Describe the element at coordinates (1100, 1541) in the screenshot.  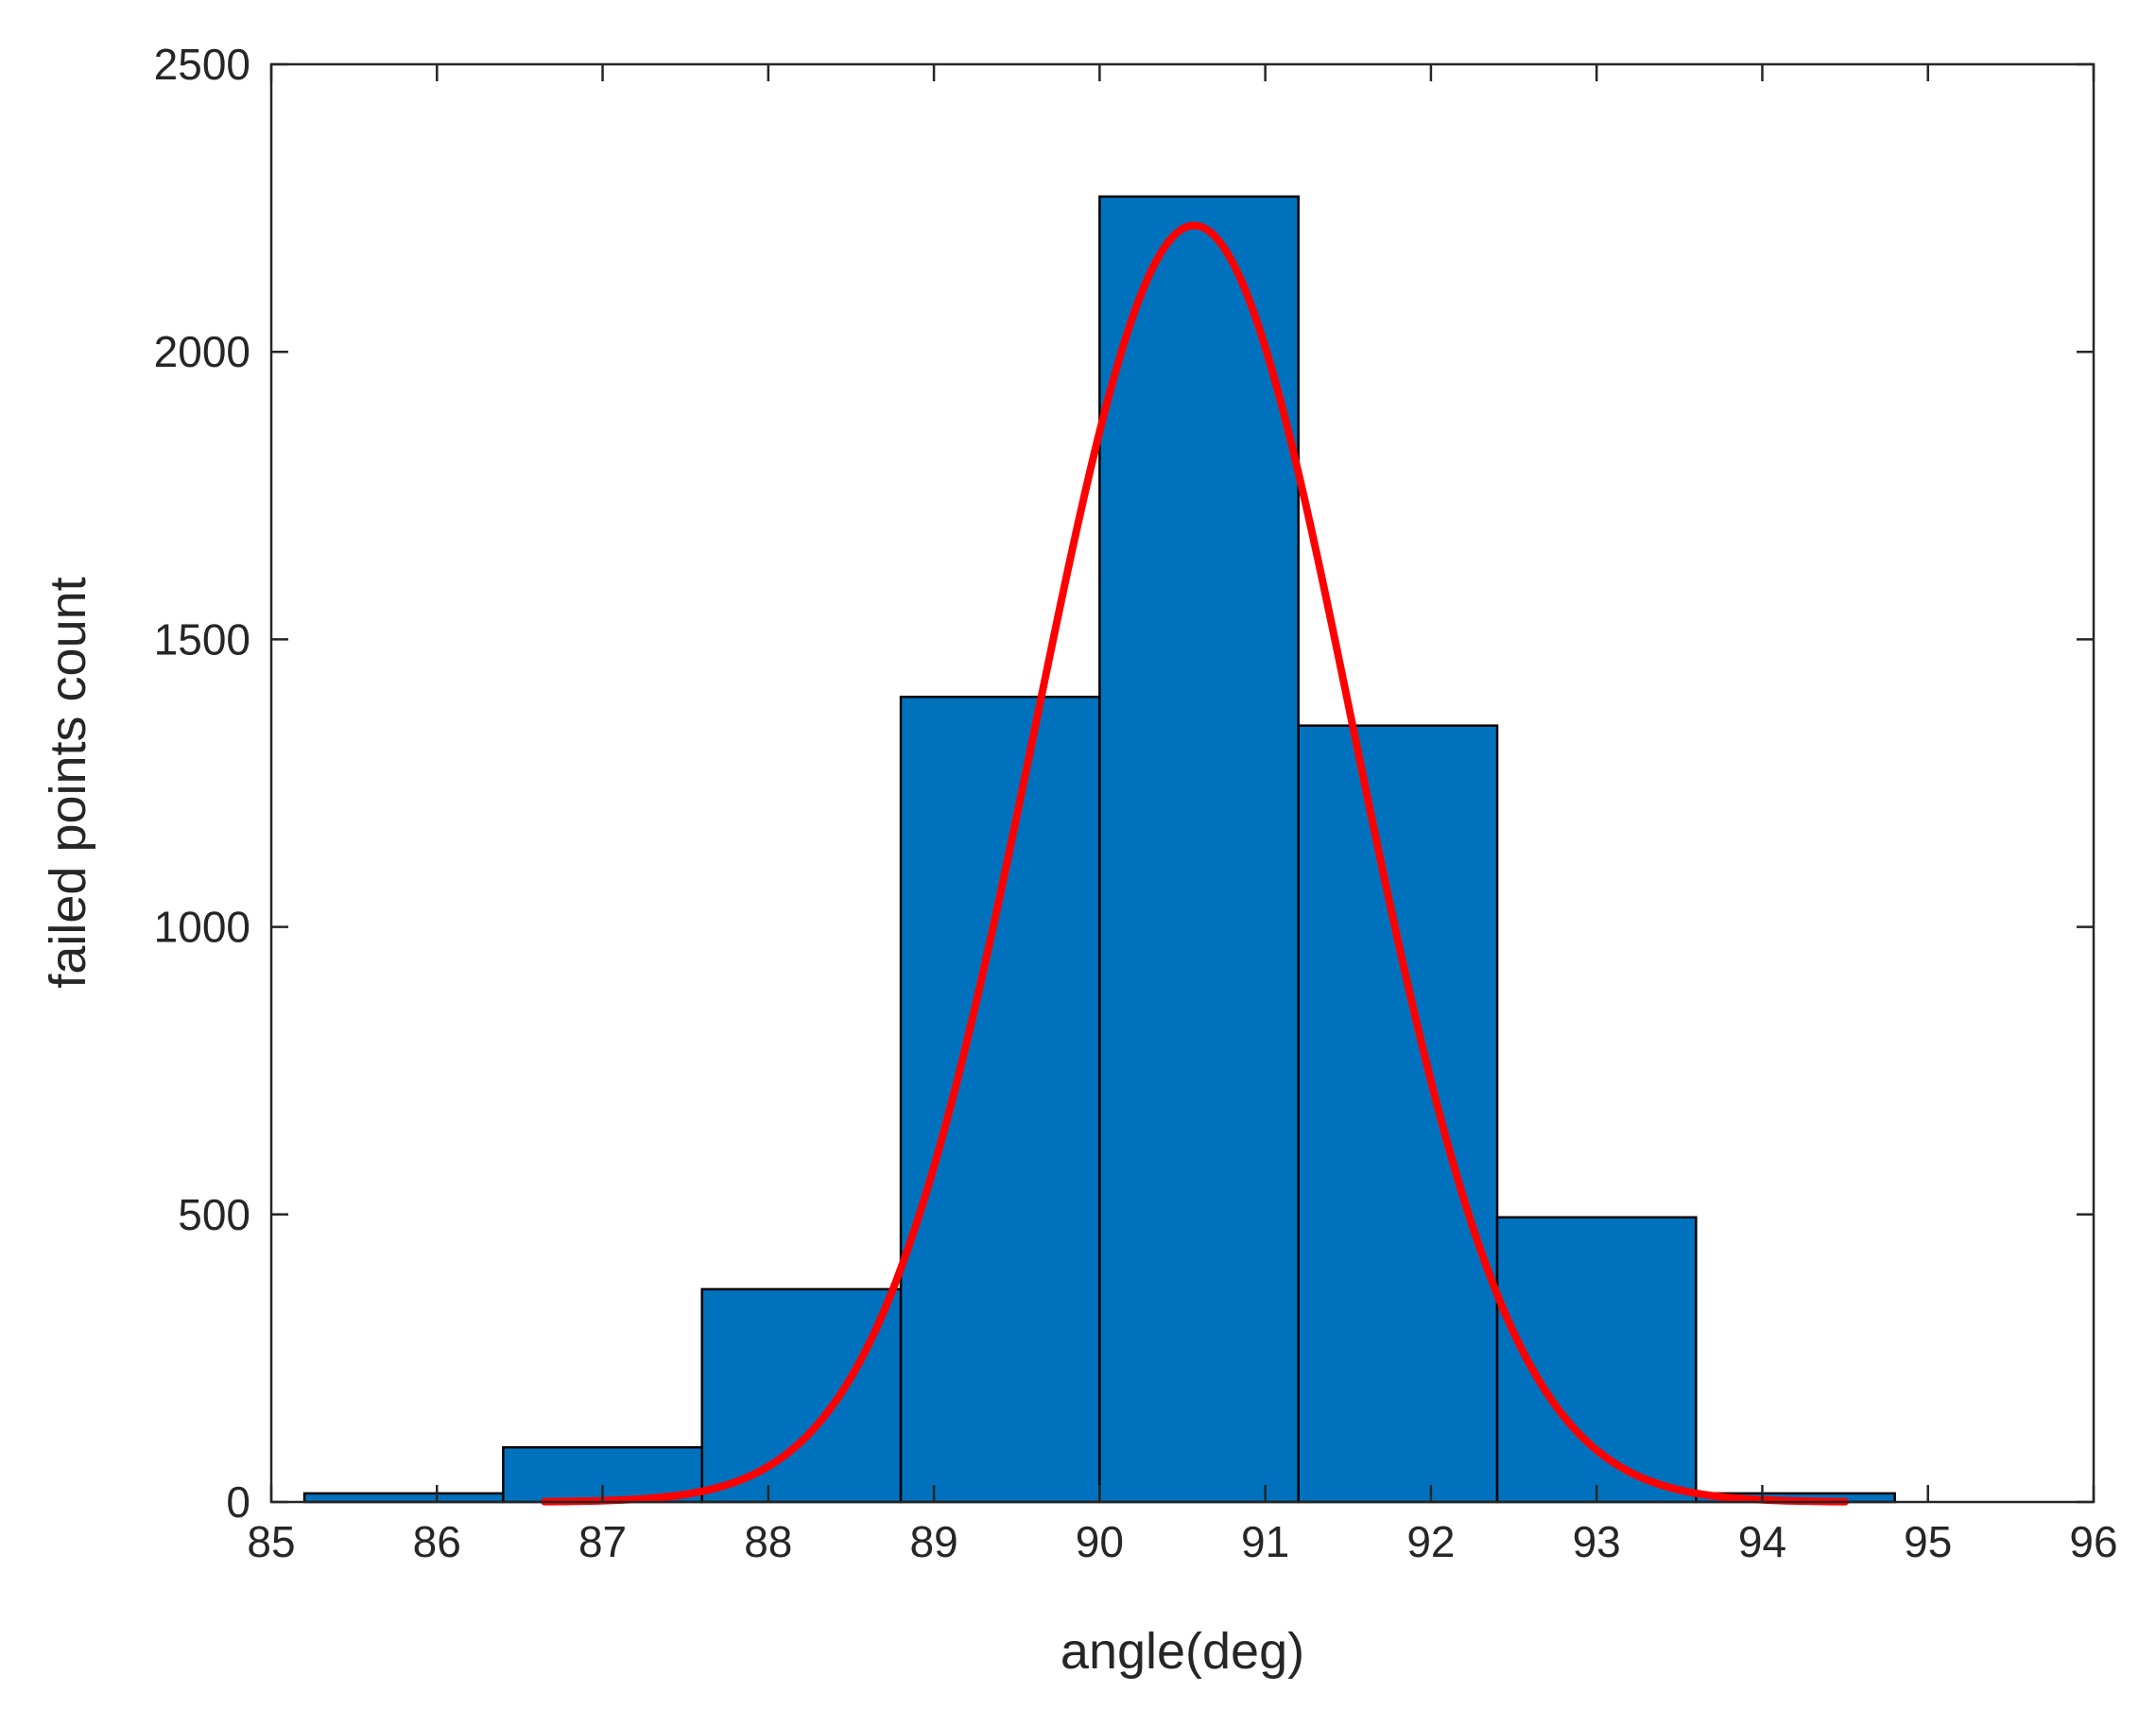
I see `x-tick-label-90: 90` at that location.